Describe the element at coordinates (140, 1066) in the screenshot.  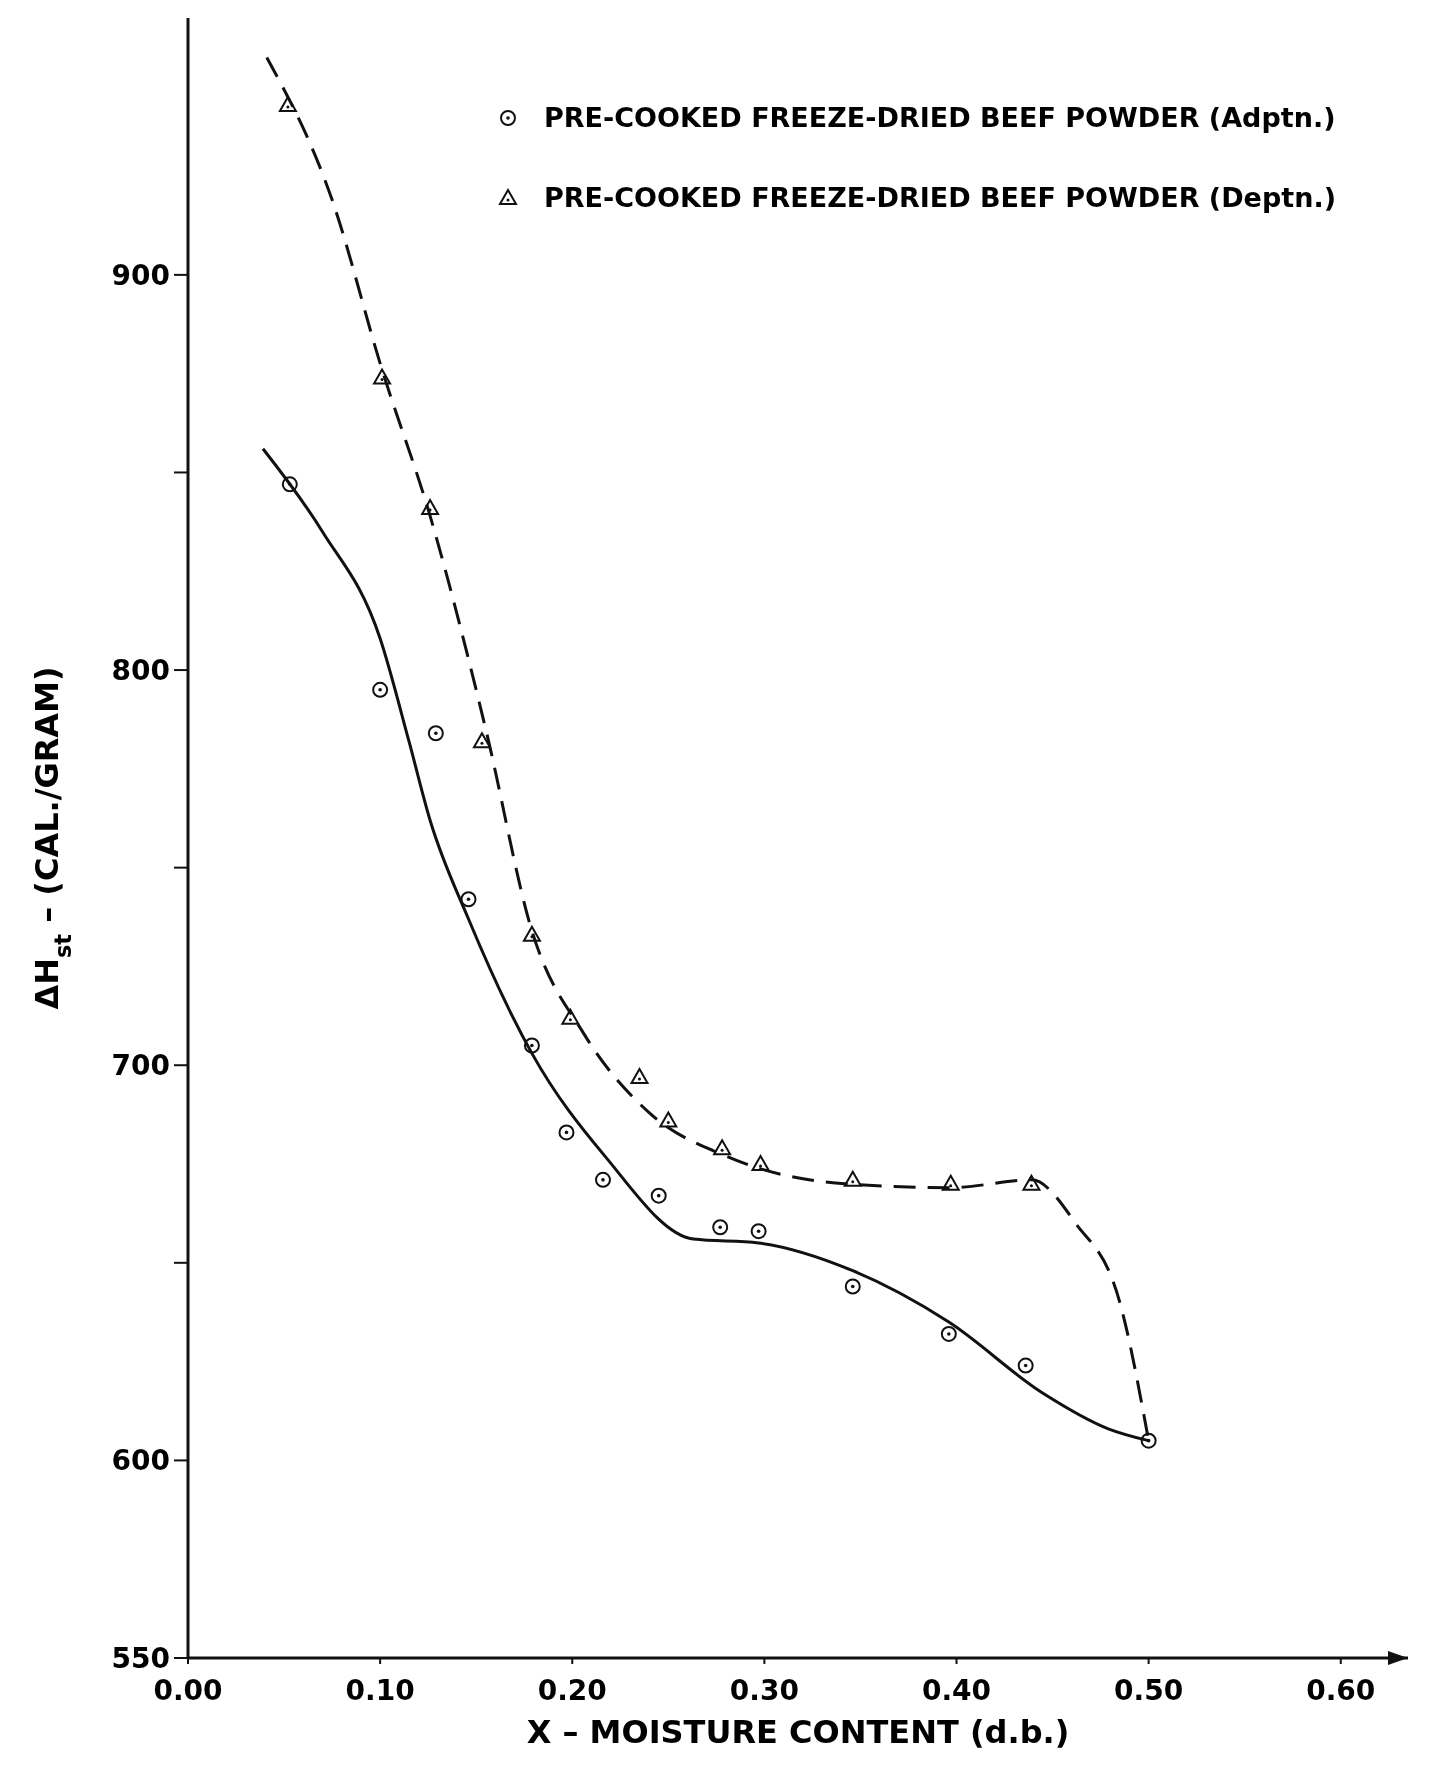
I see `y-tick-label: 700` at that location.